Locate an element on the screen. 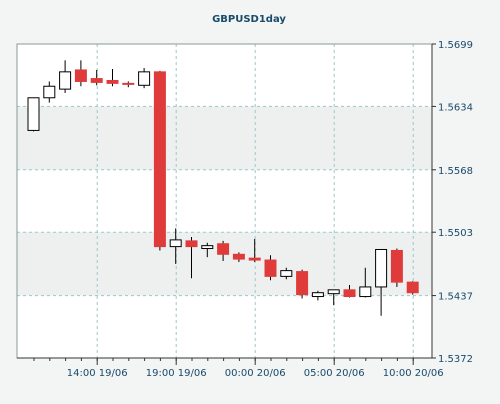 The image size is (500, 404). y-tick-label: 1.5634 is located at coordinates (455, 107).